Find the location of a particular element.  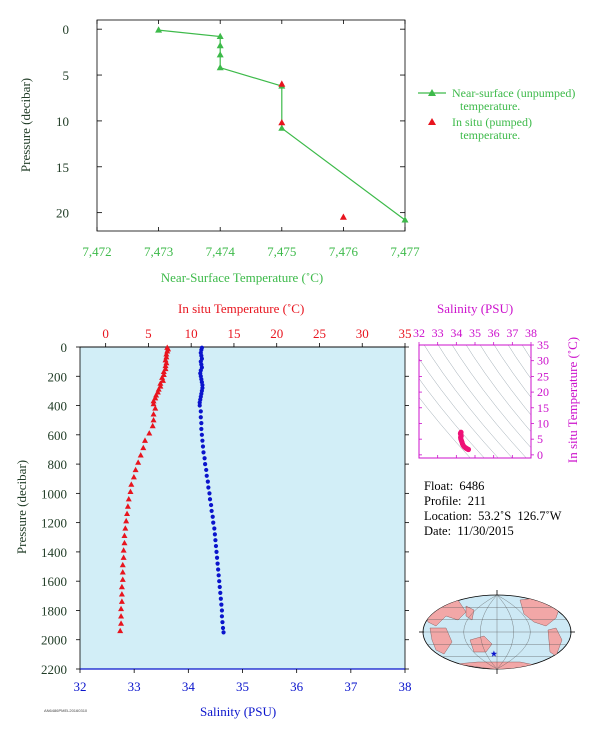

temperature-tick-label: 35 is located at coordinates (405, 333).